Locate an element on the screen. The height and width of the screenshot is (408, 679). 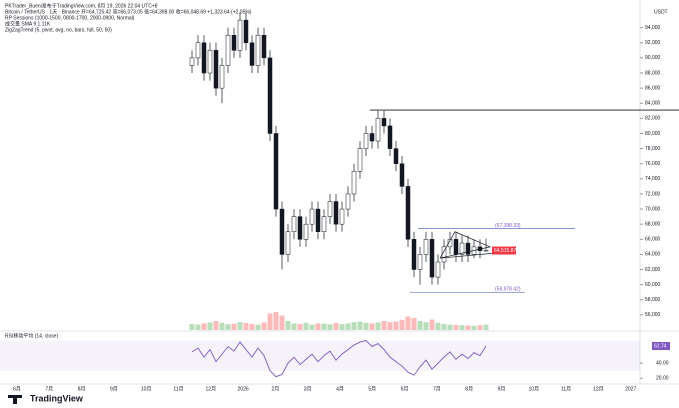
y-tick-label: 94,000 is located at coordinates (653, 28).